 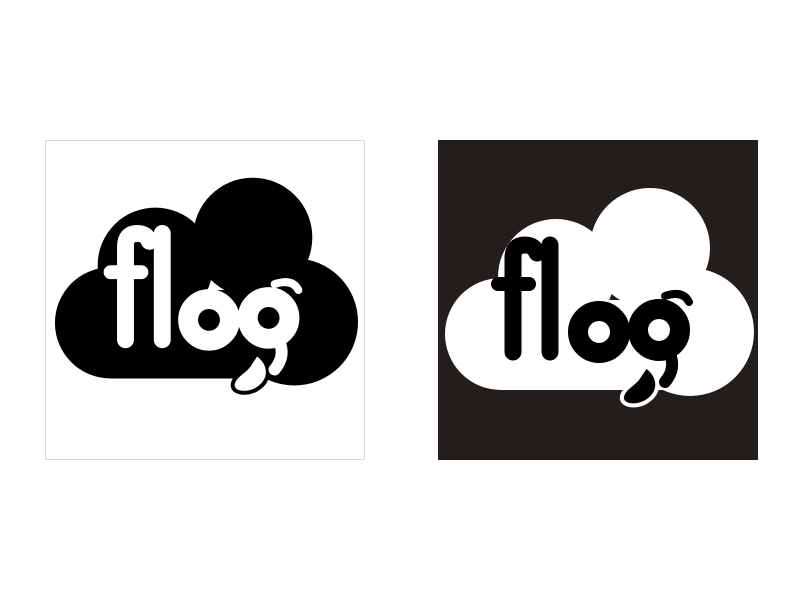 I want to click on flog-logo-negative, so click(x=599, y=298).